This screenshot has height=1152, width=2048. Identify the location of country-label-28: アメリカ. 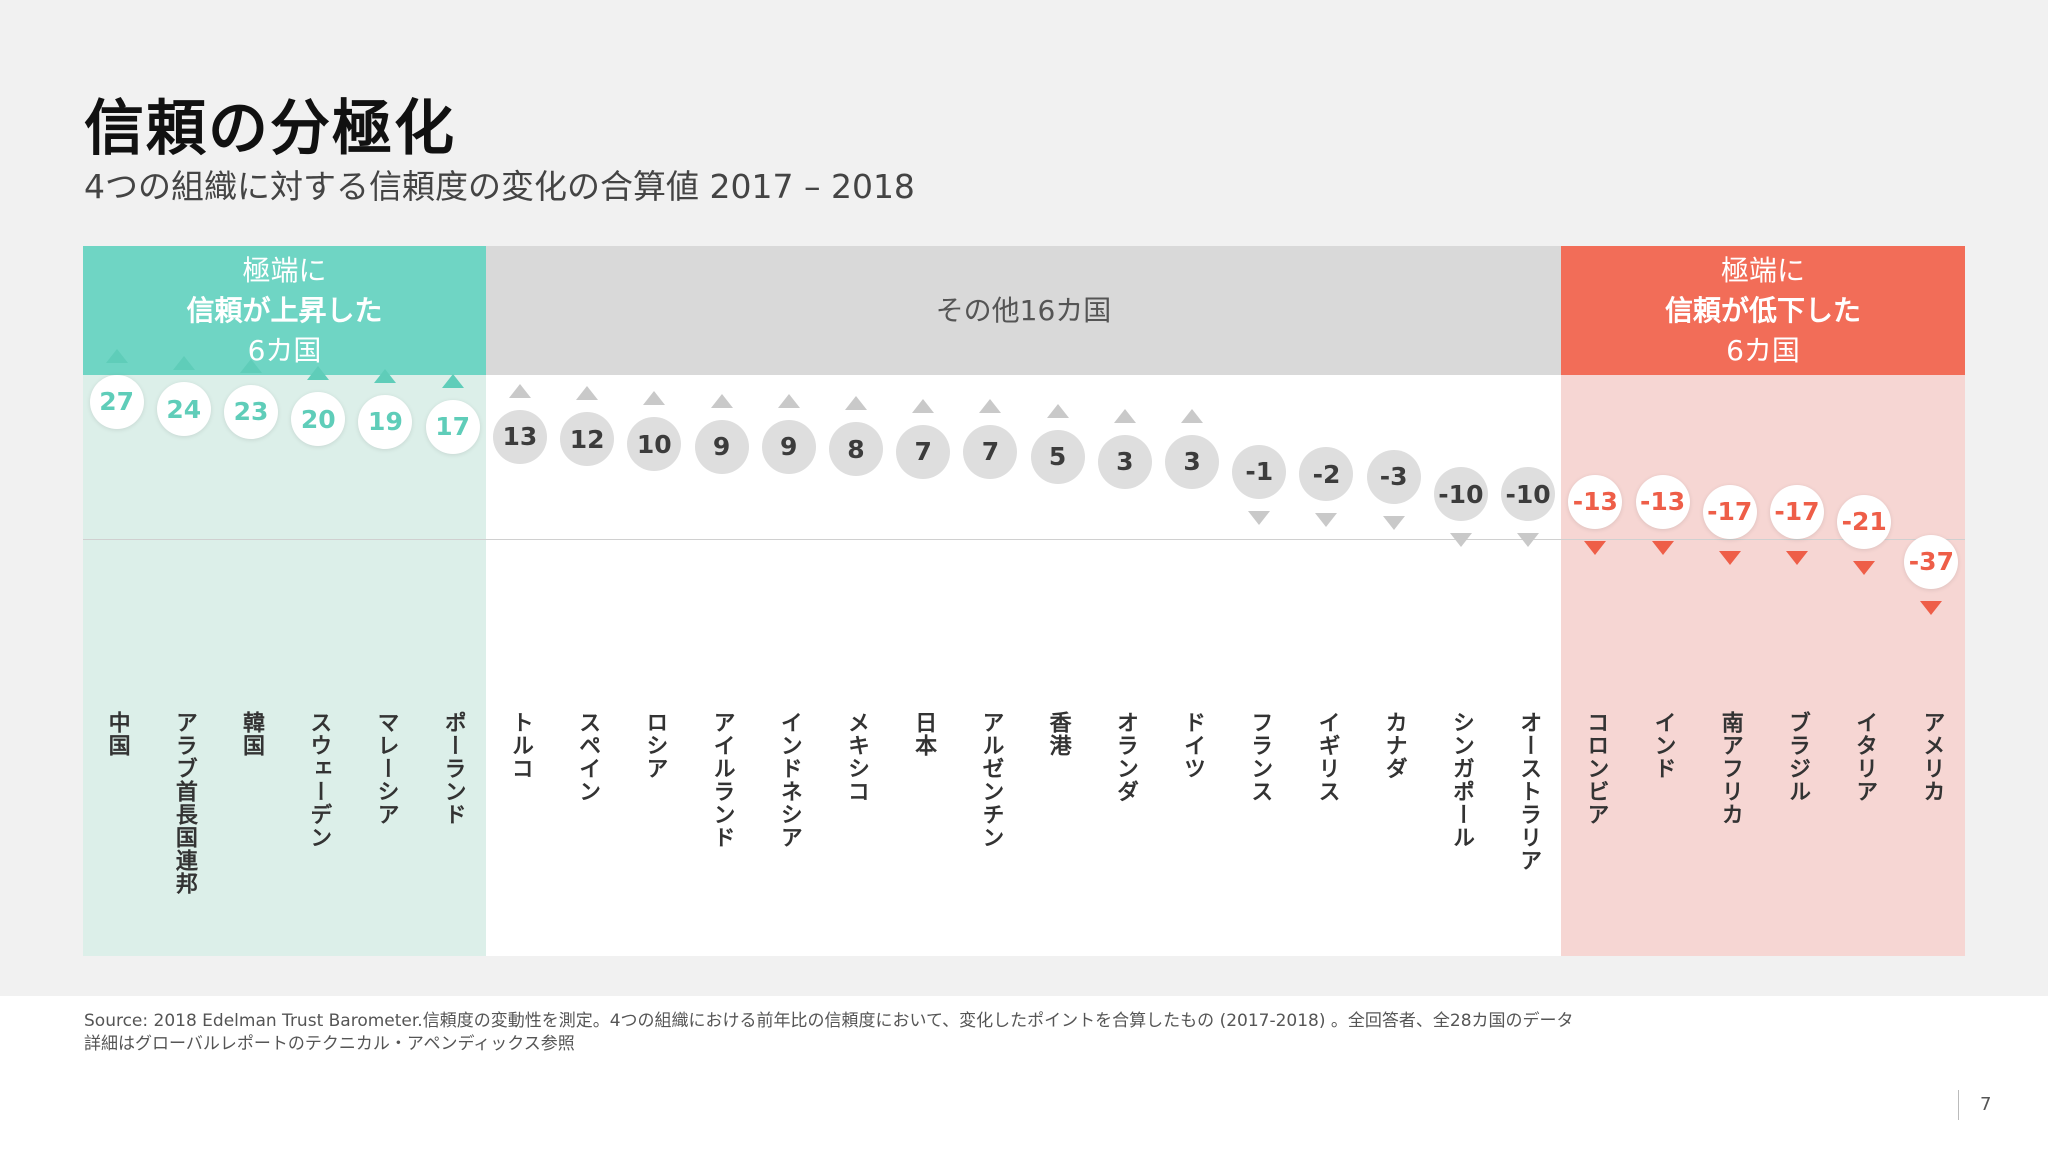
(1932, 757).